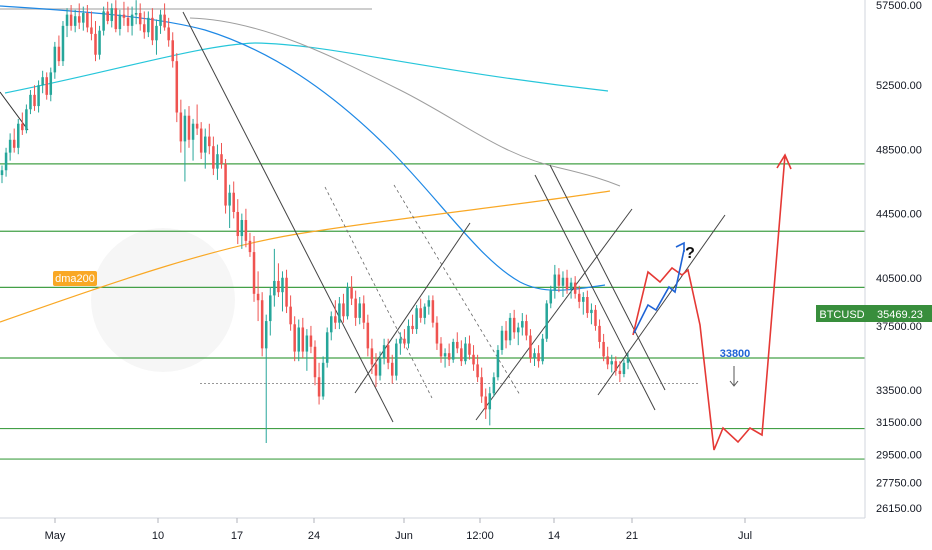 The width and height of the screenshot is (932, 550). Describe the element at coordinates (734, 383) in the screenshot. I see `down-arrow-icon` at that location.